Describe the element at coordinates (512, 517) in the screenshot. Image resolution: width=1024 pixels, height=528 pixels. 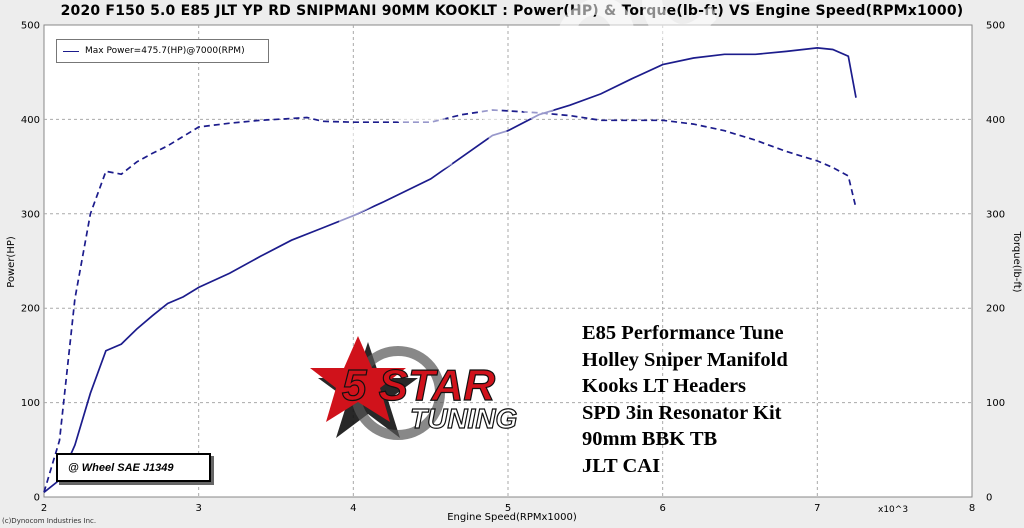
I see `x-axis-label: Engine Speed(RPMx1000)` at that location.